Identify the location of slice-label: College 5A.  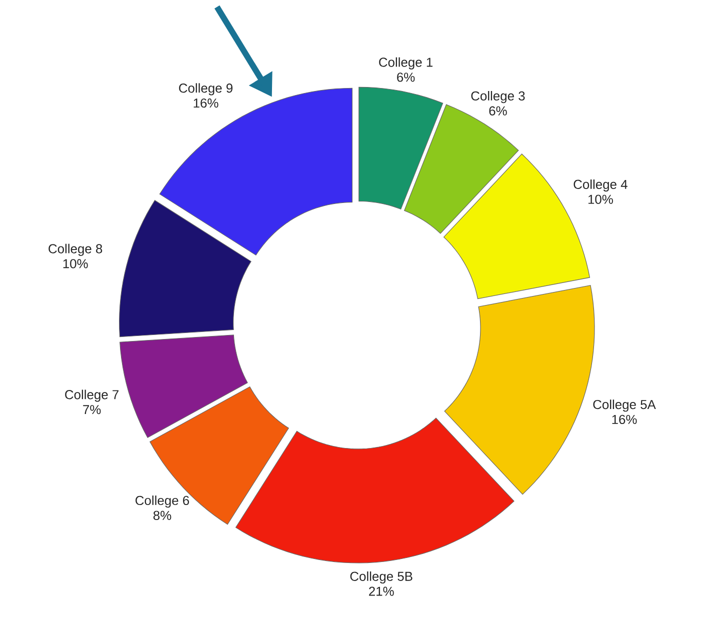
(624, 406).